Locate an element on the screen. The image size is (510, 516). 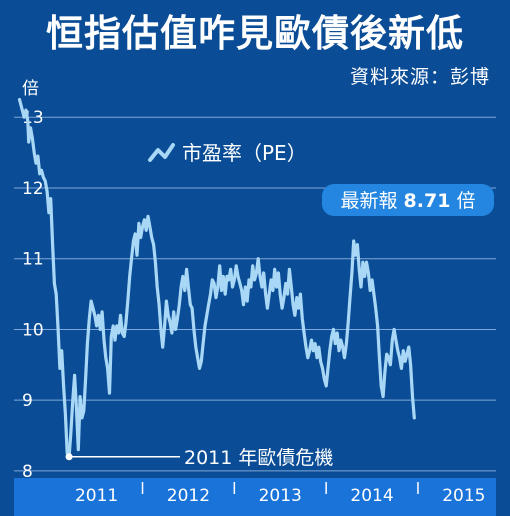
badge-unit: 倍 is located at coordinates (465, 201).